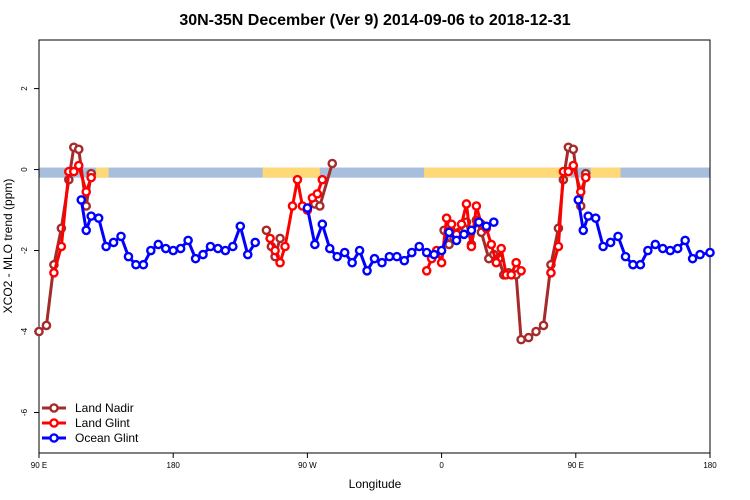  Describe the element at coordinates (374, 172) in the screenshot. I see `surface-band` at that location.